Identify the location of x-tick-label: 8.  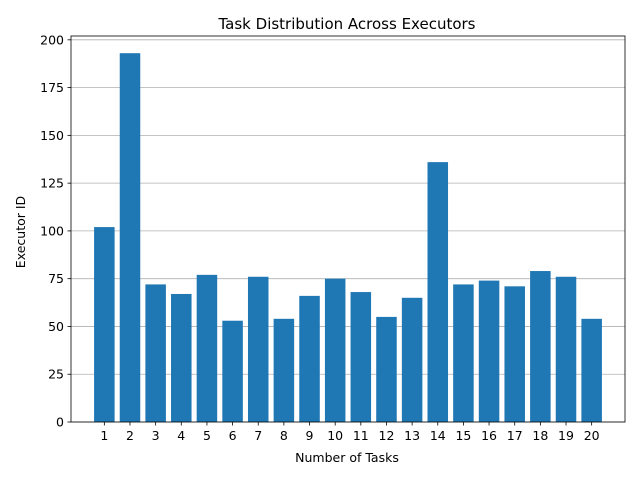
(284, 435).